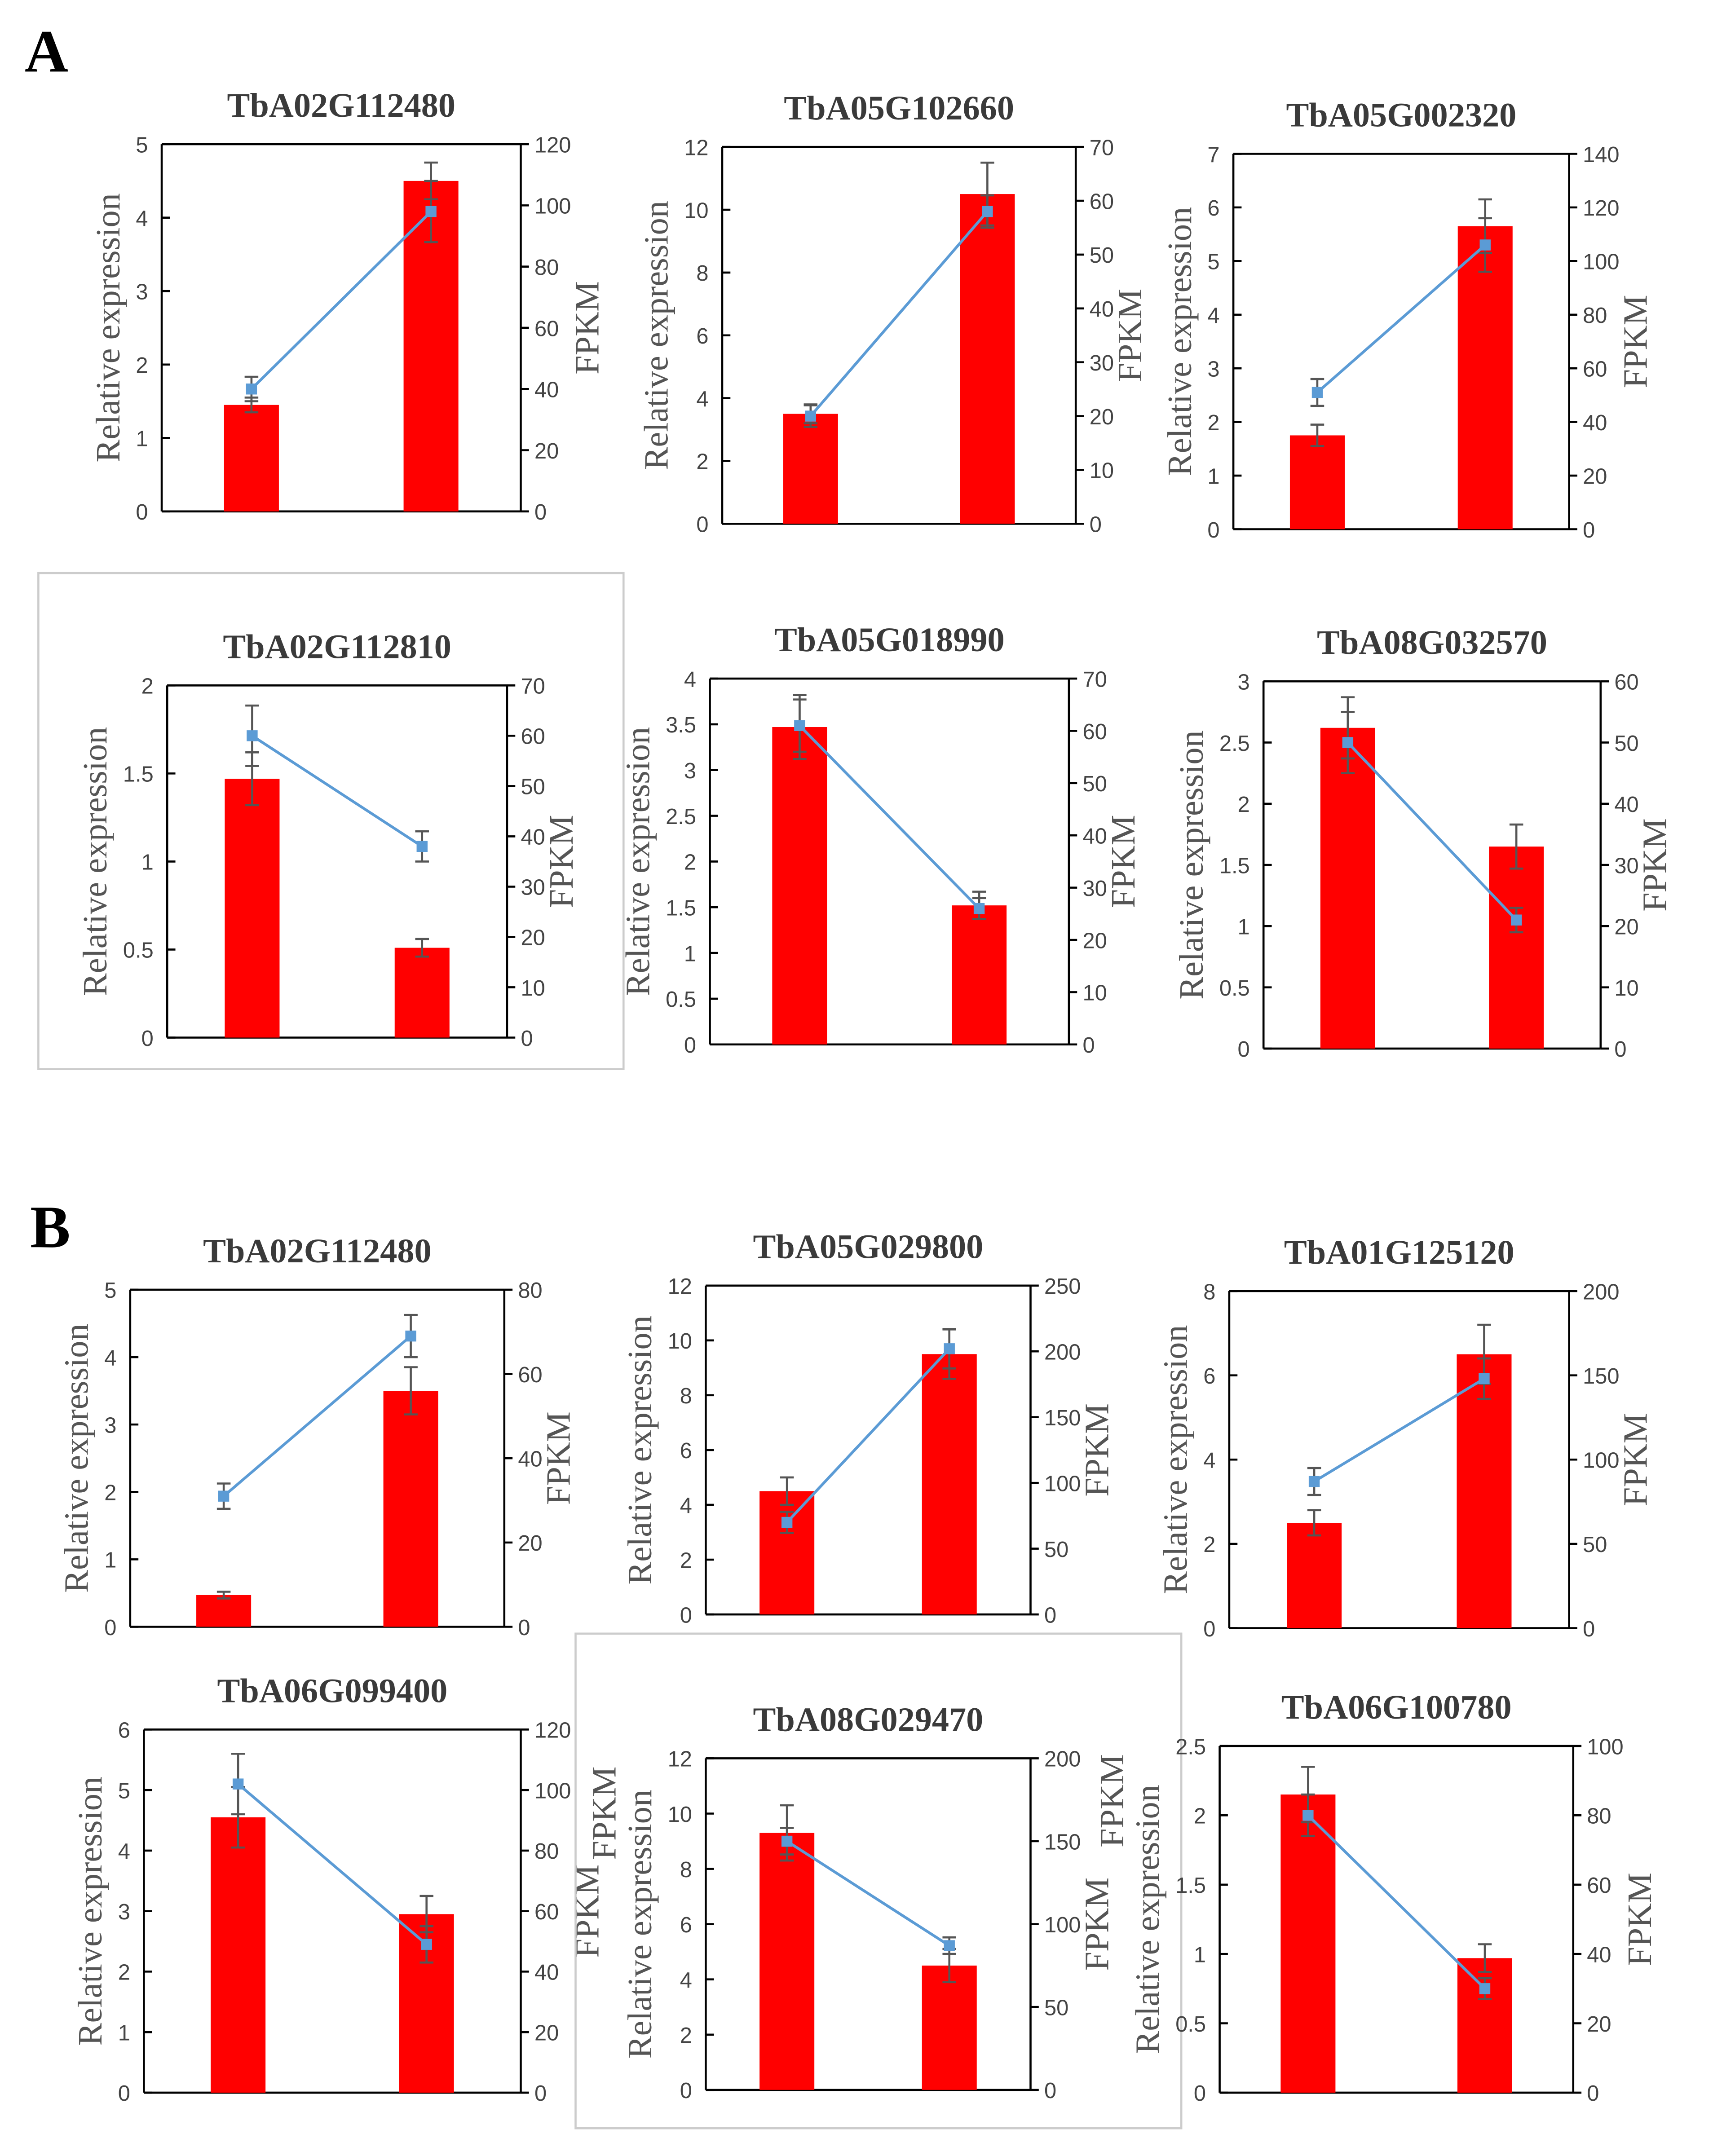 The height and width of the screenshot is (2156, 1713). What do you see at coordinates (1234, 744) in the screenshot?
I see `left-tick-label: 2.5` at bounding box center [1234, 744].